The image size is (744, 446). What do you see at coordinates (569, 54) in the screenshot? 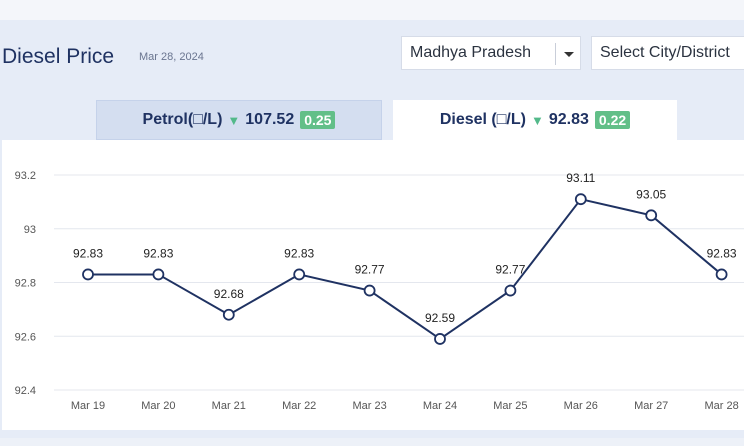
I see `chevron-down-icon` at bounding box center [569, 54].